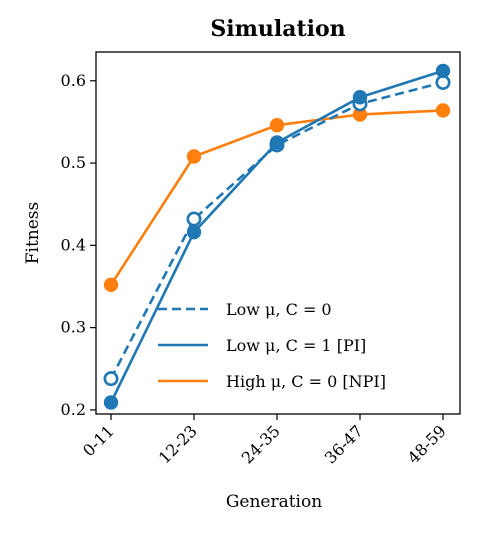  Describe the element at coordinates (344, 444) in the screenshot. I see `x-tick-label: 36-47` at that location.